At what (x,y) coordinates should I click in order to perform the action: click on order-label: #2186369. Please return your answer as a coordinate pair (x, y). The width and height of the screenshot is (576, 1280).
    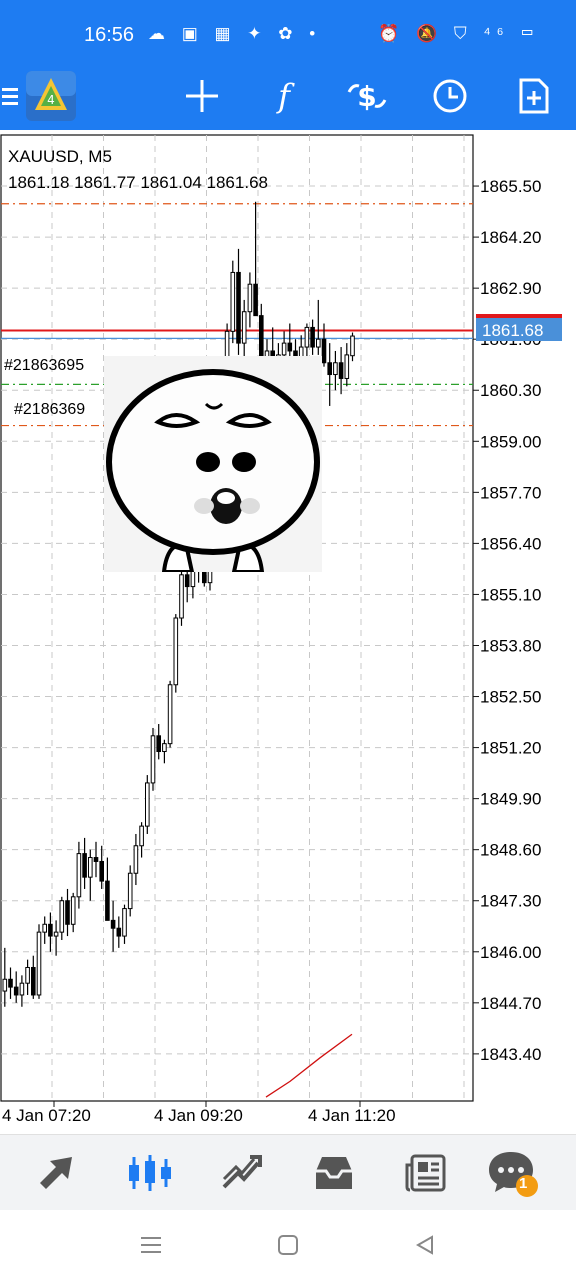
    Looking at the image, I should click on (49, 409).